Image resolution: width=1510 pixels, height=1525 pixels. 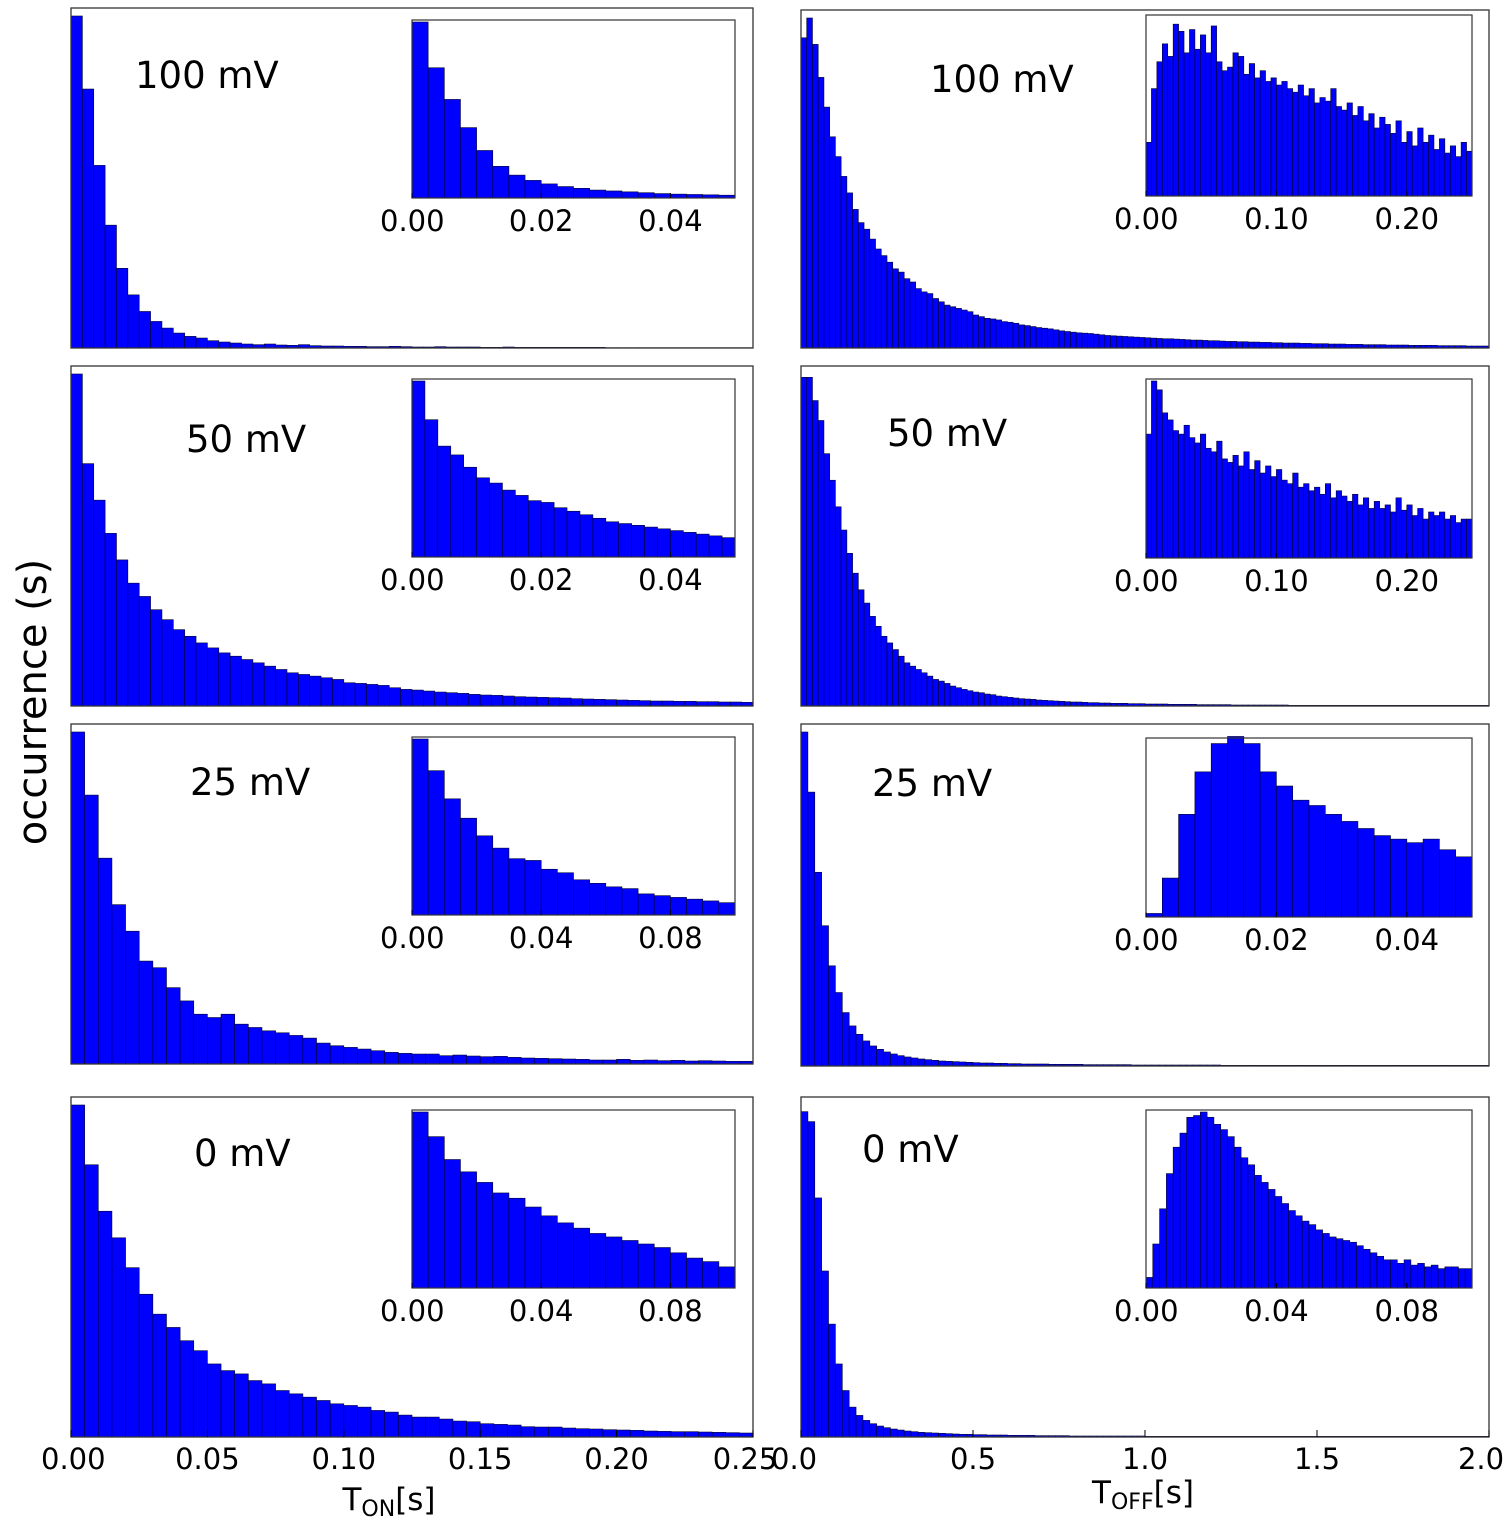 What do you see at coordinates (1407, 1311) in the screenshot?
I see `inset-tick-label: 0.08` at bounding box center [1407, 1311].